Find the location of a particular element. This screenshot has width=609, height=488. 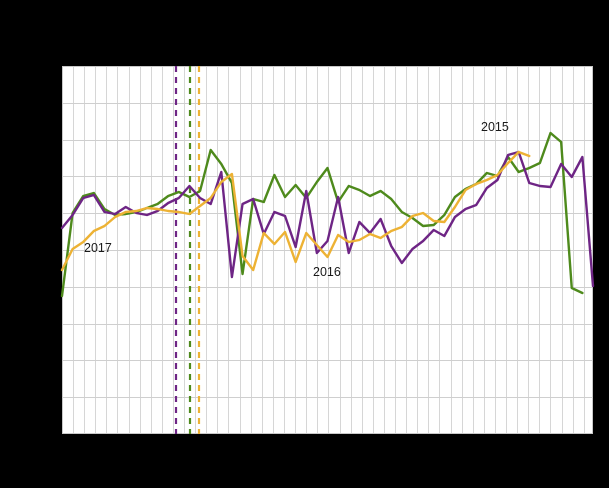

series-label-2015: 2015 is located at coordinates (495, 127).